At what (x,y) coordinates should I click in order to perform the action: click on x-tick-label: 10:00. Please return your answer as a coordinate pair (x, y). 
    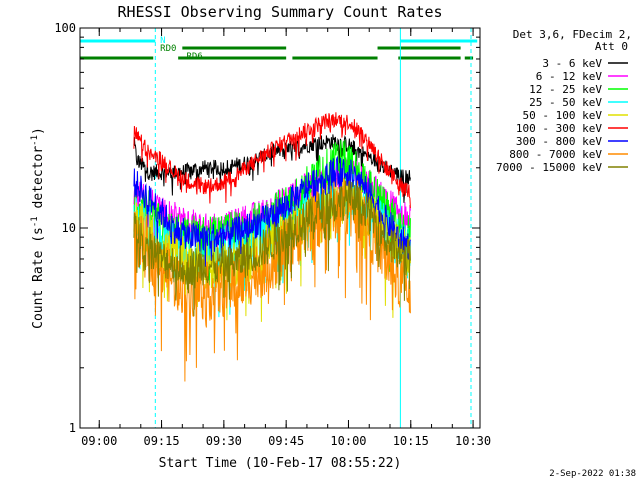
    Looking at the image, I should click on (348, 441).